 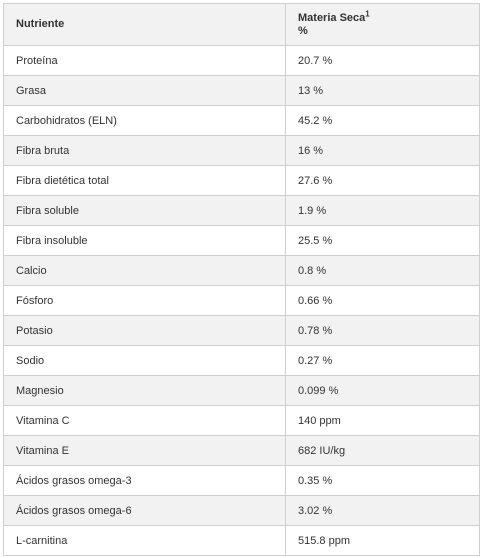 I want to click on table-row: Vitamina E 682 IU/kg, so click(x=241, y=450).